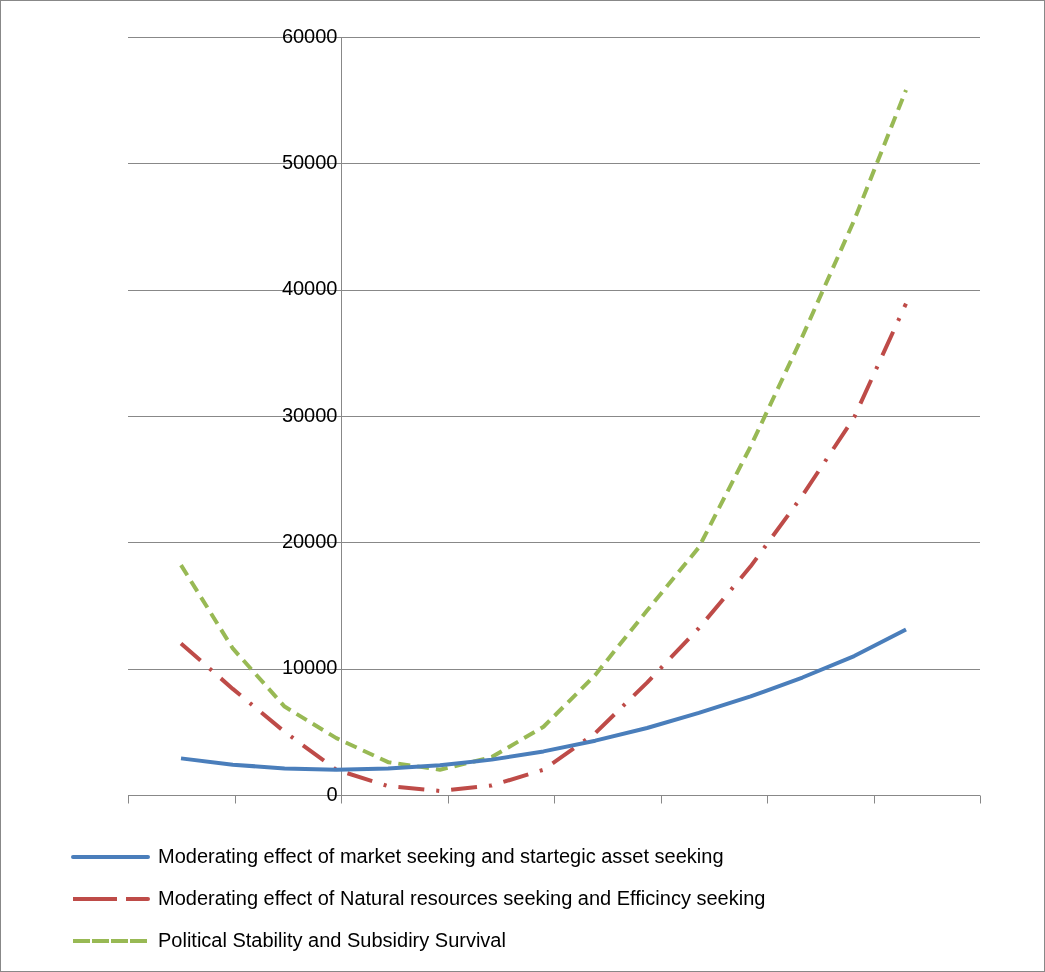 The width and height of the screenshot is (1045, 972). Describe the element at coordinates (309, 540) in the screenshot. I see `y-tick-label: 20000` at that location.